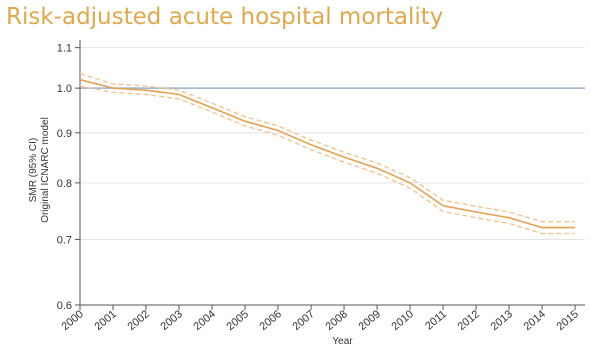 The image size is (591, 350). What do you see at coordinates (45, 170) in the screenshot?
I see `y-axis-label-model: Original ICNARC model` at bounding box center [45, 170].